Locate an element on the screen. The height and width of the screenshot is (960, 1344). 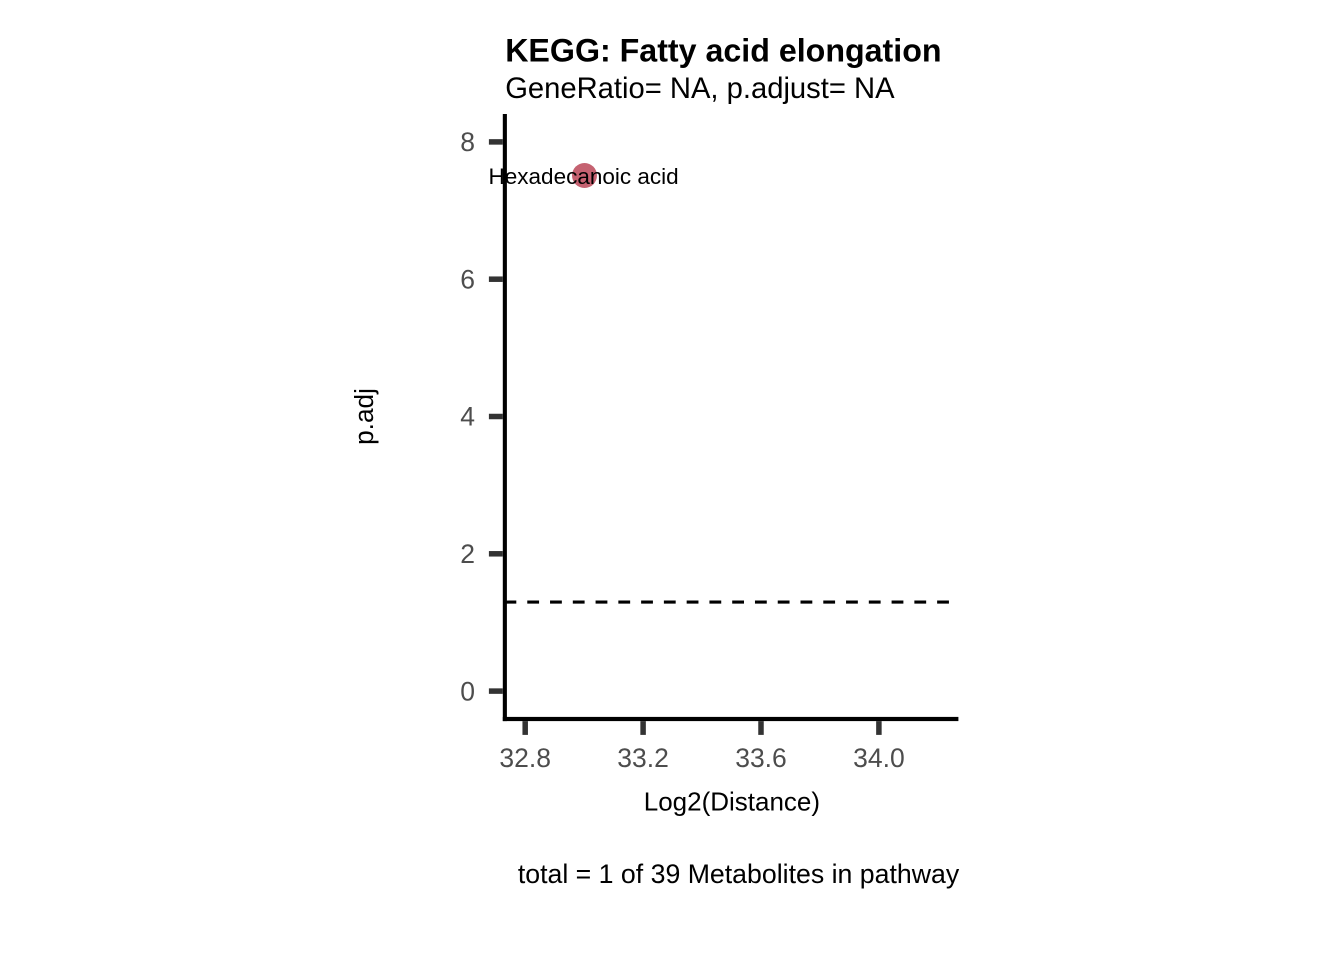
svg-text: 34.0 is located at coordinates (879, 758).